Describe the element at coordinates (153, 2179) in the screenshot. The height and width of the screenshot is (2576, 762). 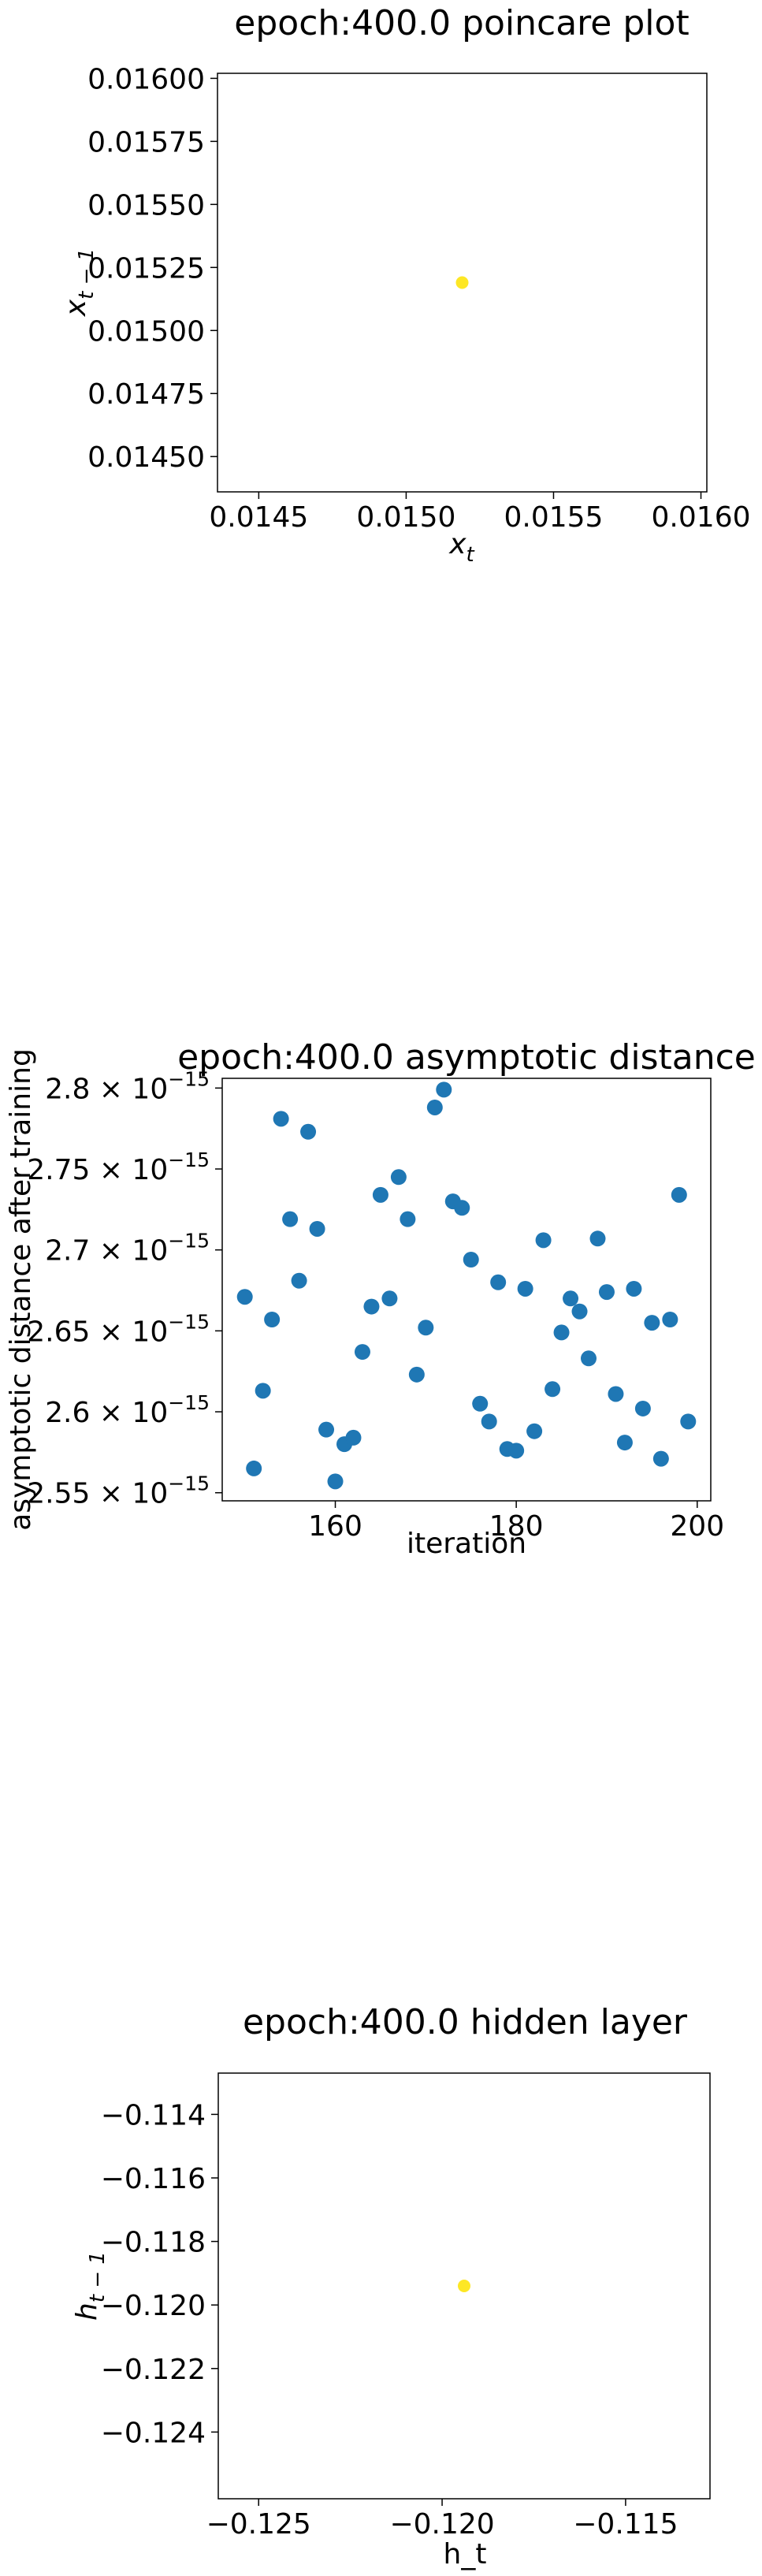
I see `y-tick-label: −0.116` at that location.